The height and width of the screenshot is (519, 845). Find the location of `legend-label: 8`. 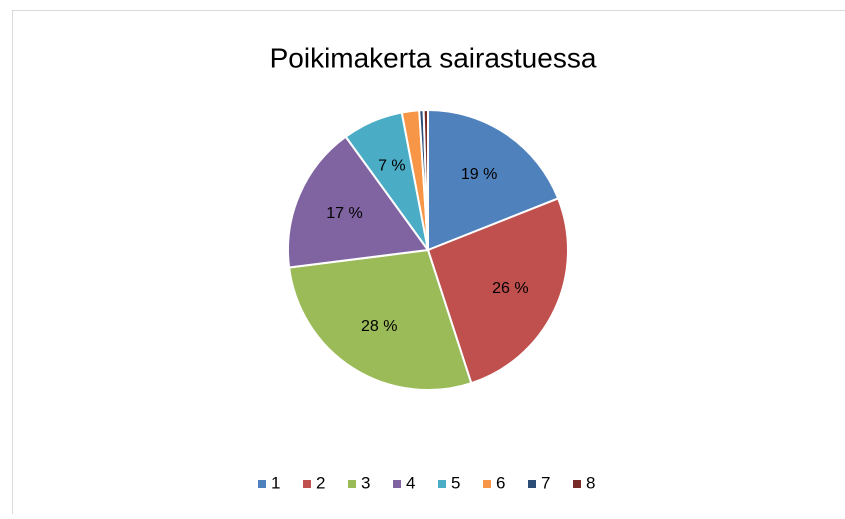

legend-label: 8 is located at coordinates (590, 482).